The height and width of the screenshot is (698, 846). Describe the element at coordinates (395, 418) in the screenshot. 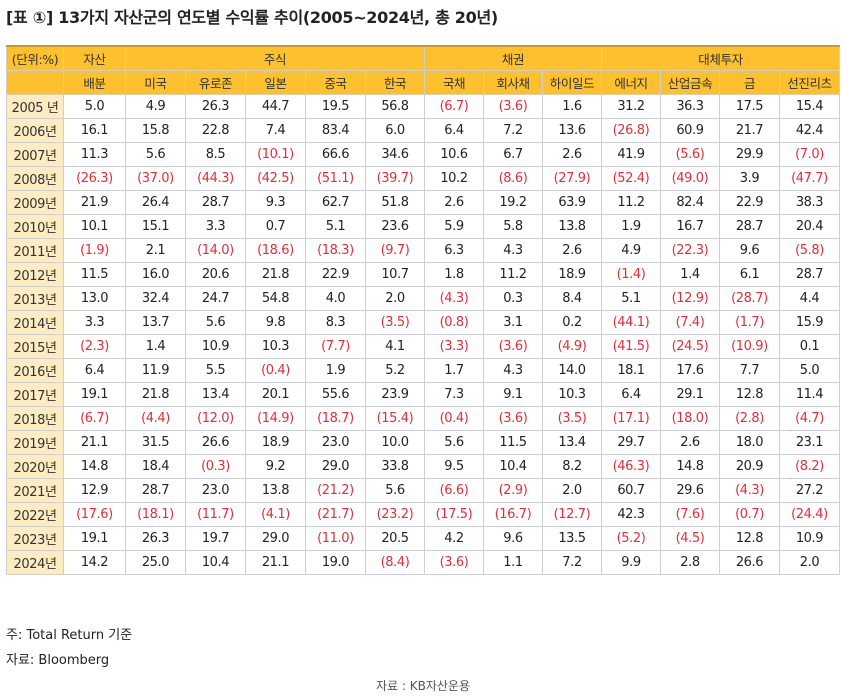

I see `return-cell: (15.4)` at that location.